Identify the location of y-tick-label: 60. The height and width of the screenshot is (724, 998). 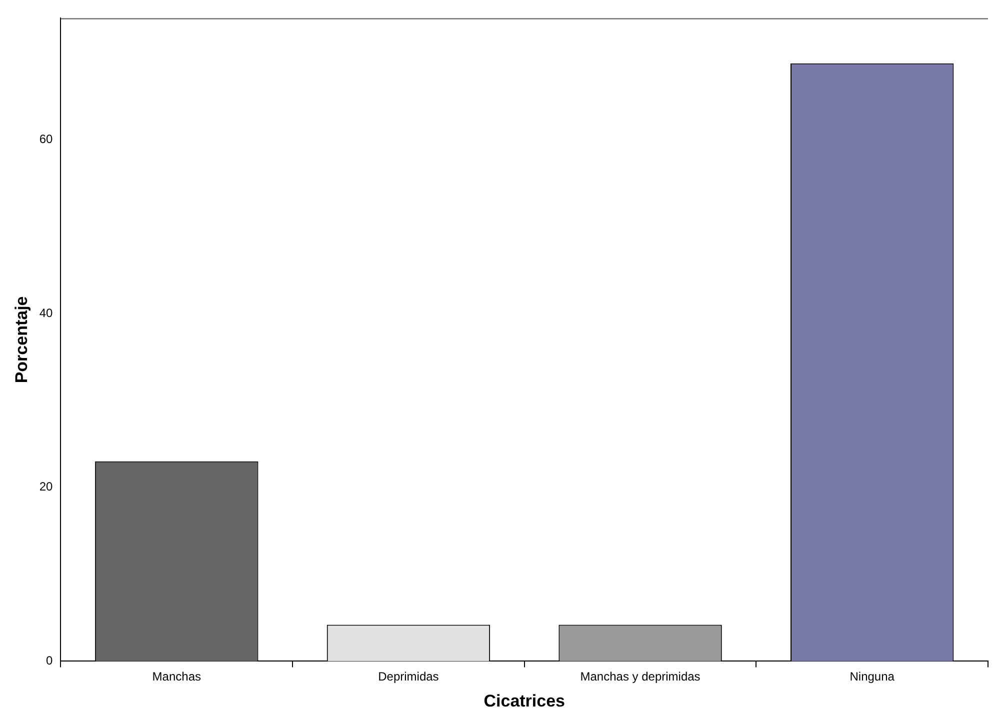
(46, 139).